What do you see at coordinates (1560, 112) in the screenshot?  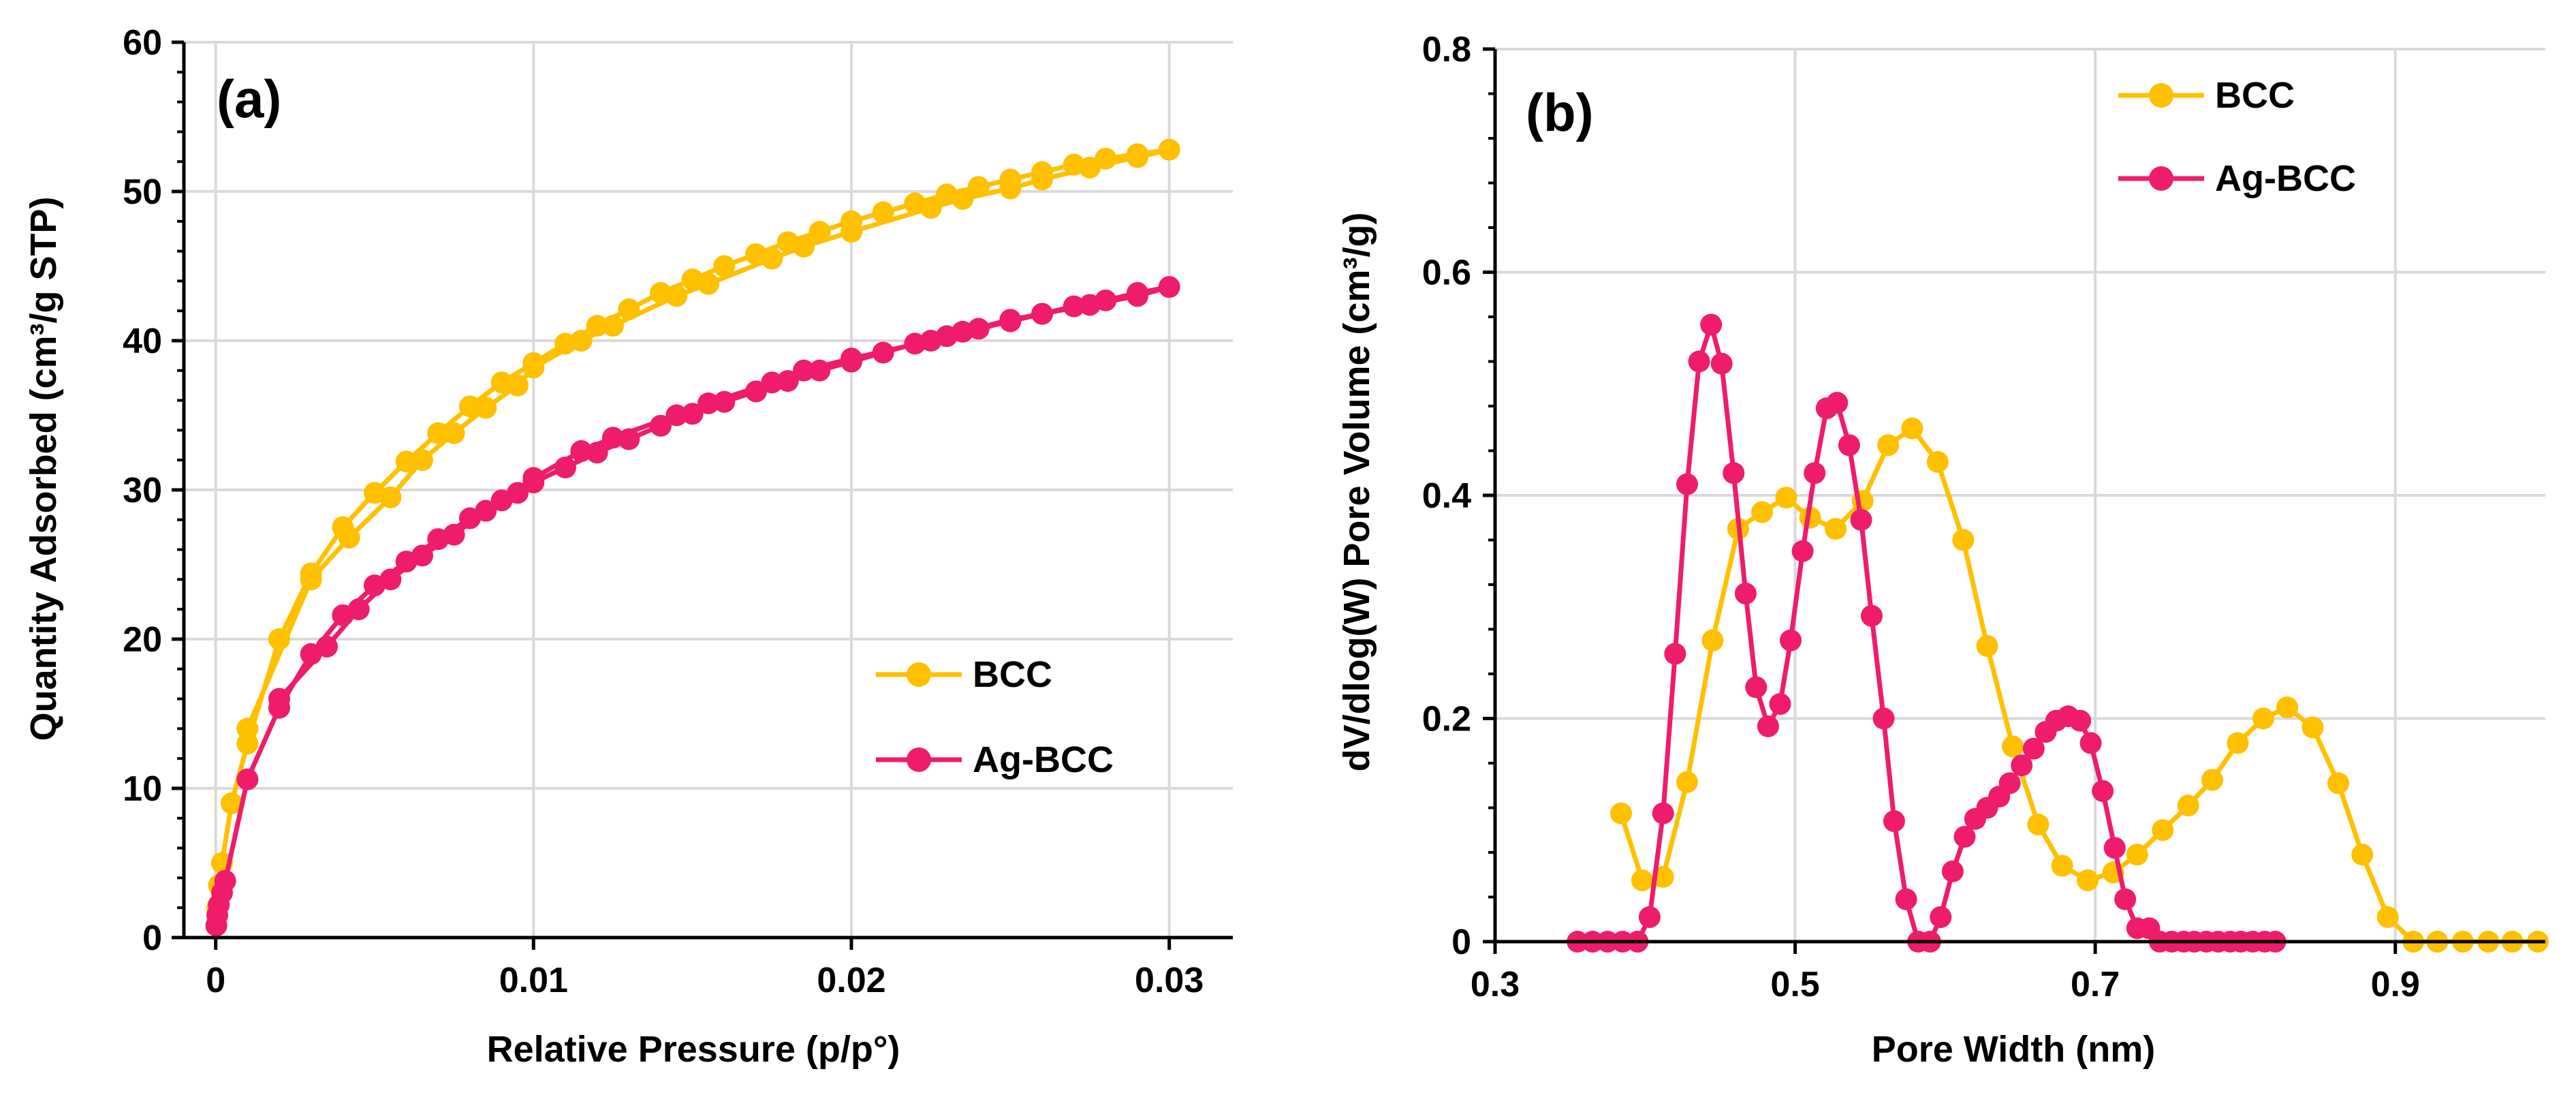 I see `panel-label-b: (b)` at bounding box center [1560, 112].